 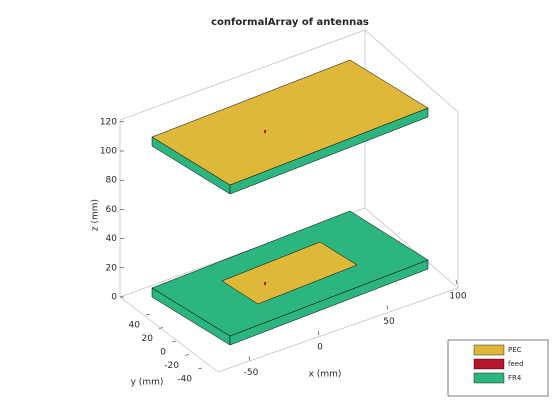 I want to click on y-tick-label: 0, so click(x=163, y=353).